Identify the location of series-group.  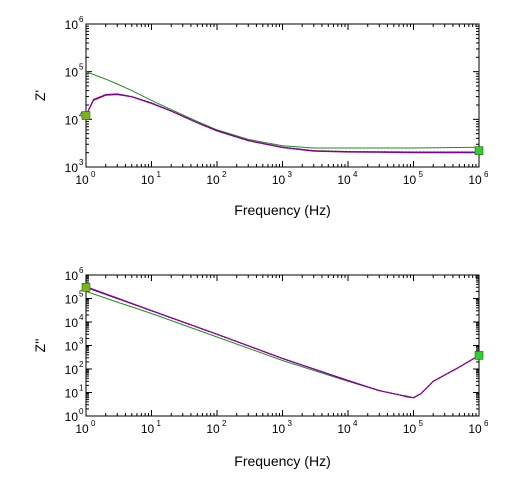
(282, 112).